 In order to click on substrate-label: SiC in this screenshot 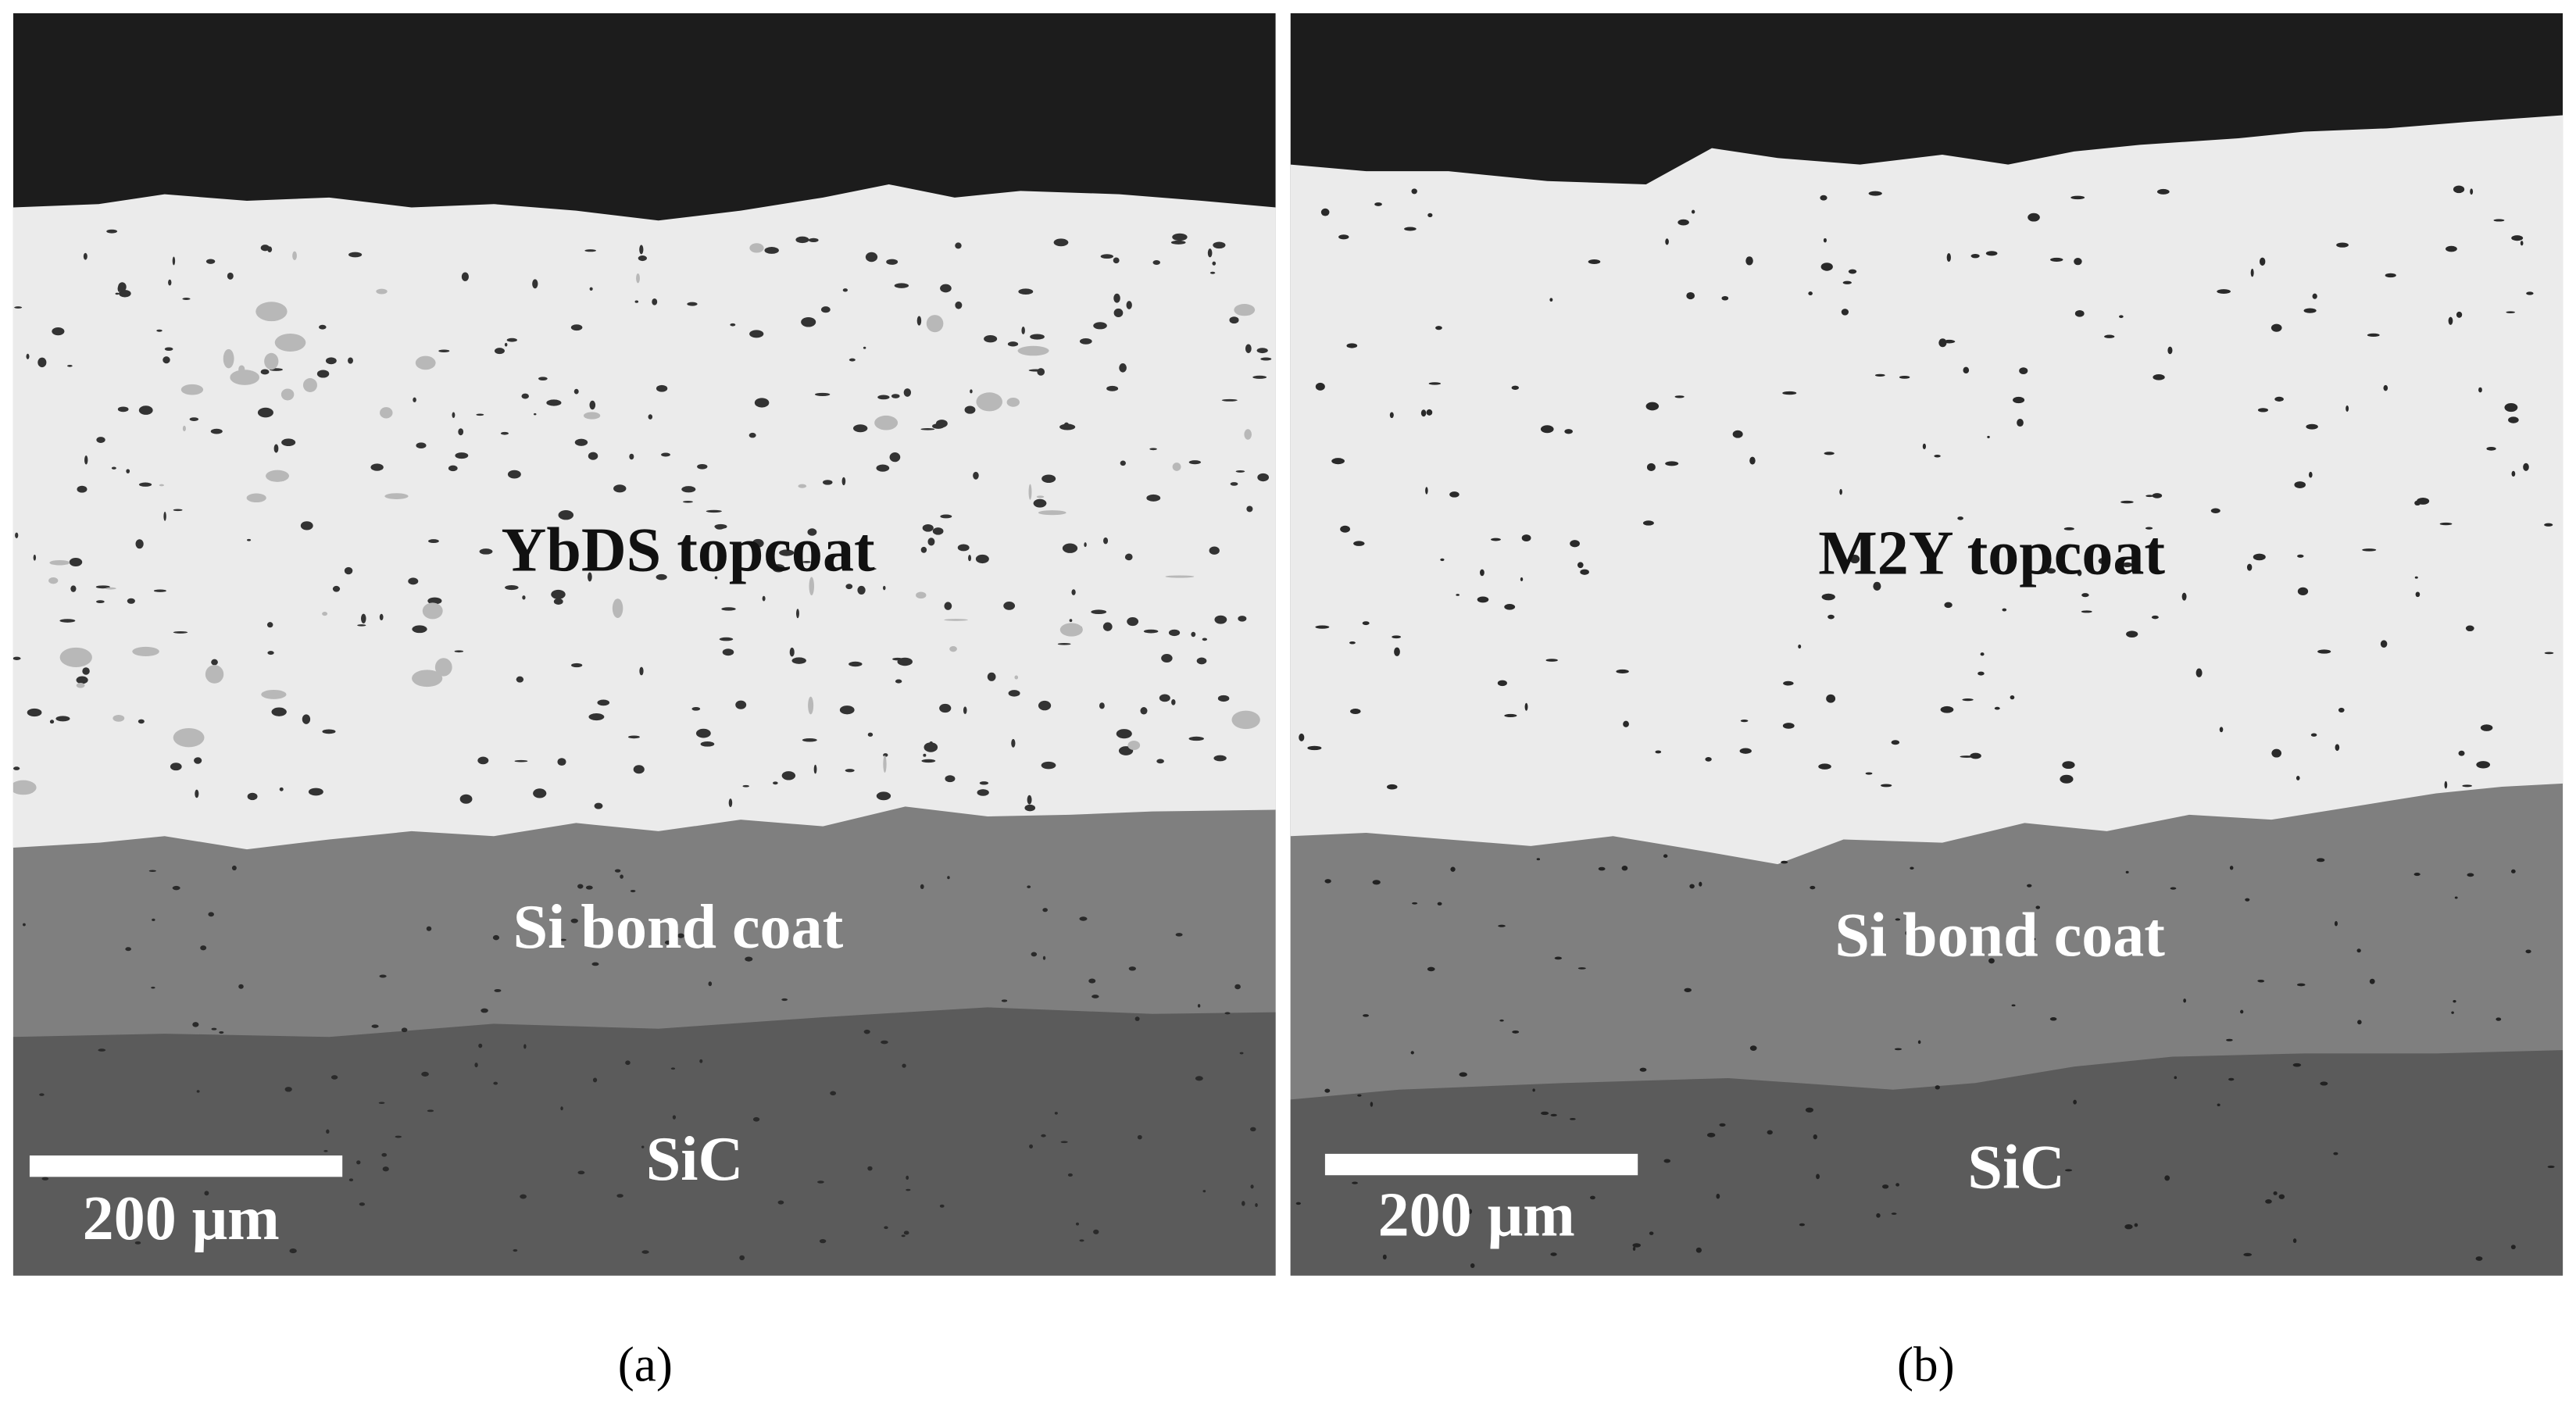, I will do `click(695, 1159)`.